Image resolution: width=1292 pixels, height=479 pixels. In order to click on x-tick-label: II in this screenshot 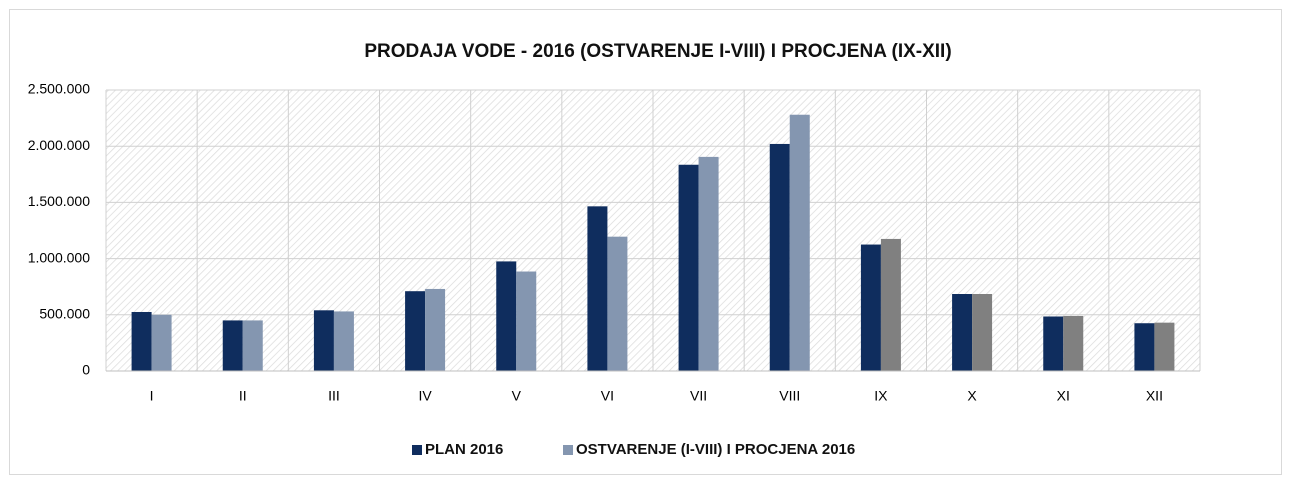, I will do `click(243, 396)`.